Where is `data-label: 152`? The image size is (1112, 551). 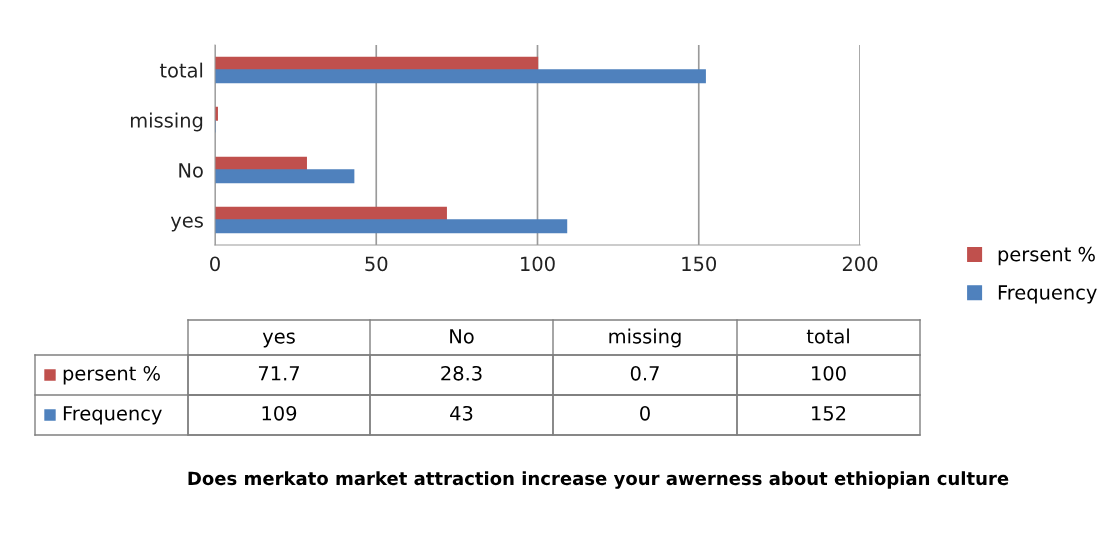 data-label: 152 is located at coordinates (829, 413).